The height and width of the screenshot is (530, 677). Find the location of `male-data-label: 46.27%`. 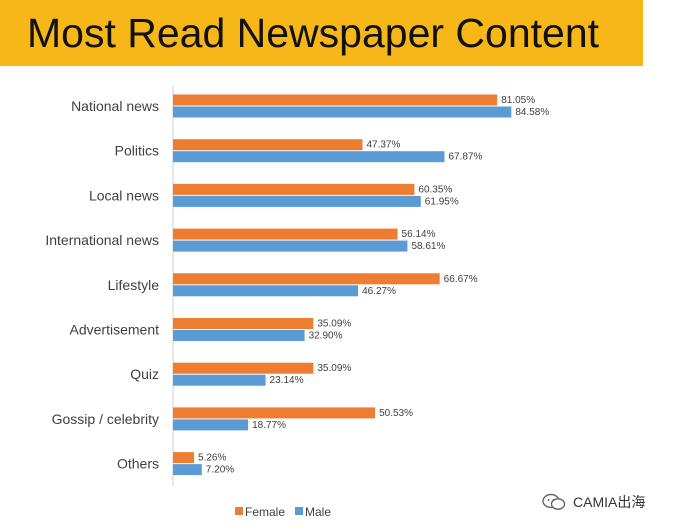

male-data-label: 46.27% is located at coordinates (379, 291).